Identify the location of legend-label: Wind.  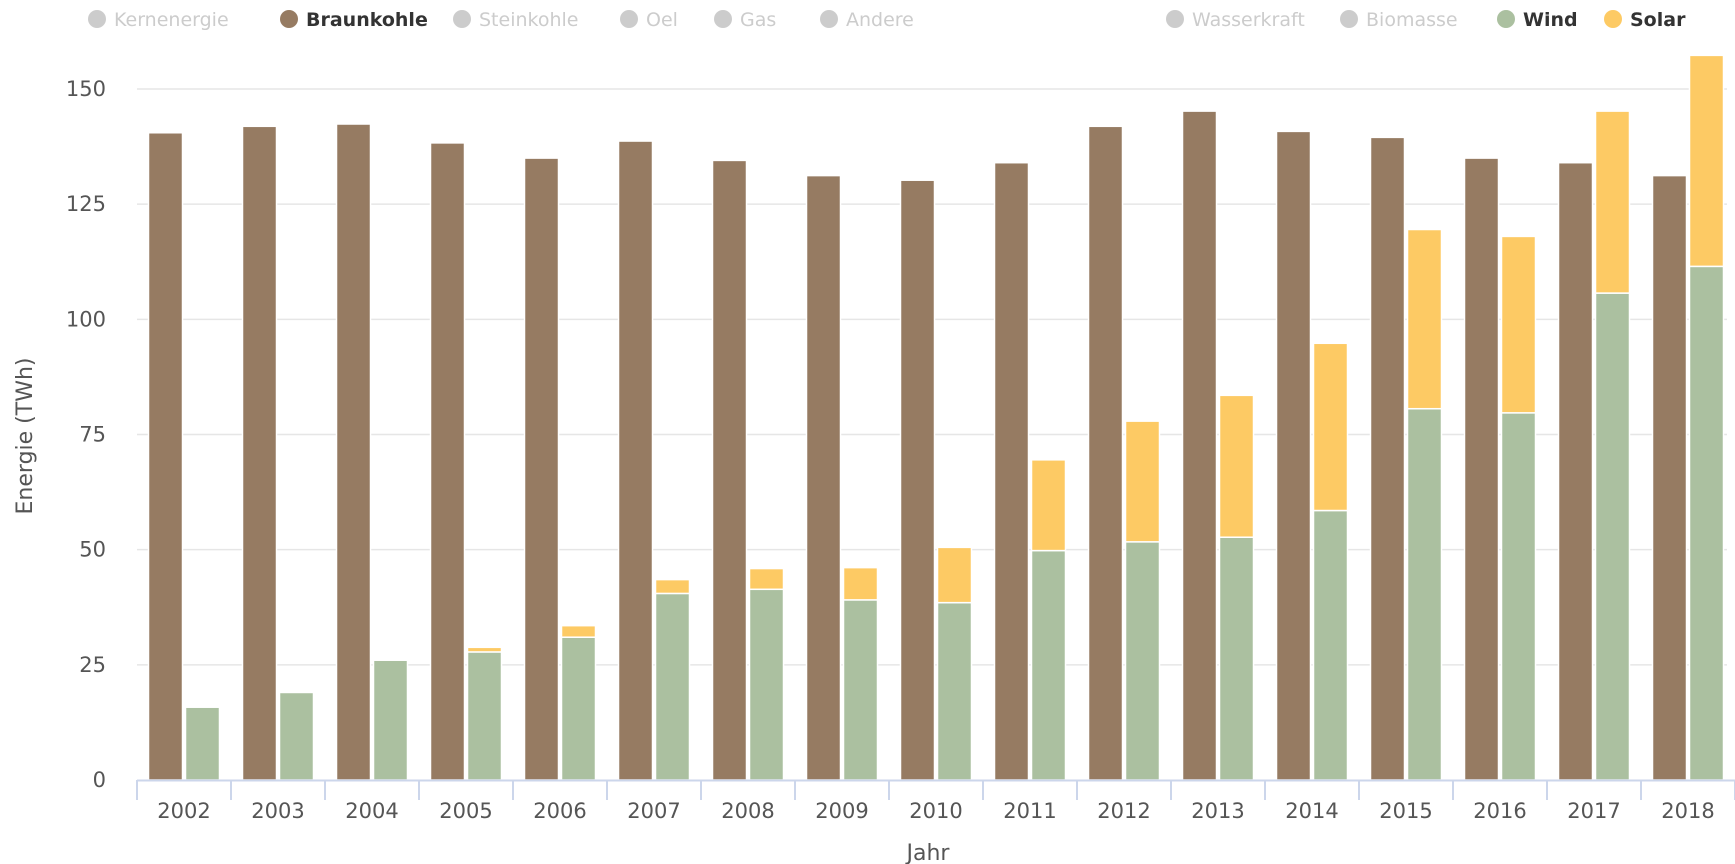
(1550, 20).